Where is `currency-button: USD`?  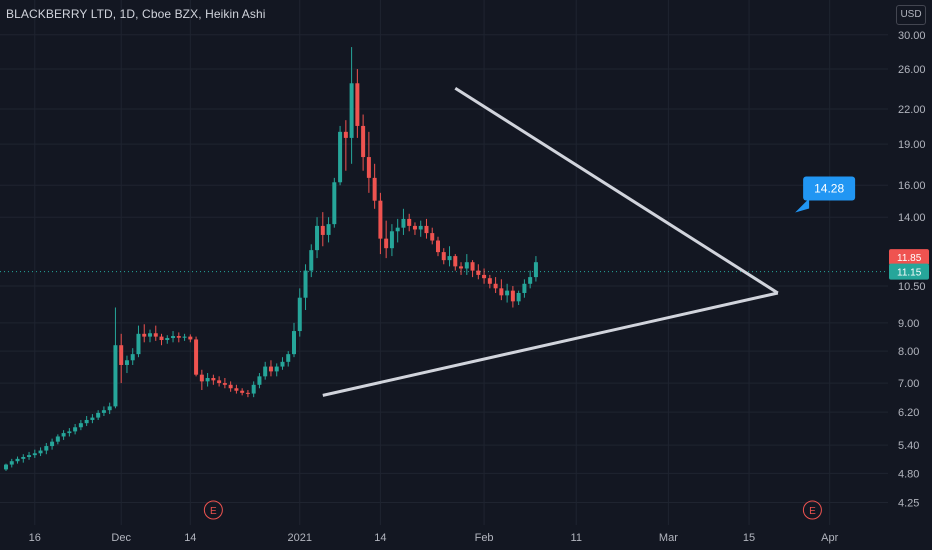 currency-button: USD is located at coordinates (911, 15).